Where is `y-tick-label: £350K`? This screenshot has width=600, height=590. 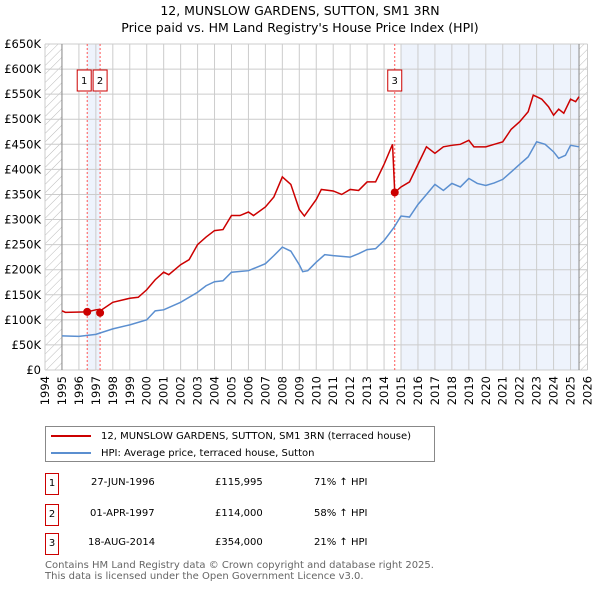 y-tick-label: £350K is located at coordinates (22, 194).